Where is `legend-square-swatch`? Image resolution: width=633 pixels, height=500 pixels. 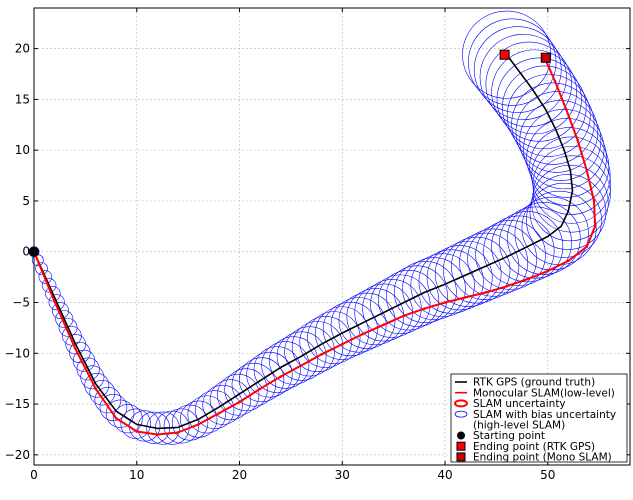 legend-square-swatch is located at coordinates (461, 457).